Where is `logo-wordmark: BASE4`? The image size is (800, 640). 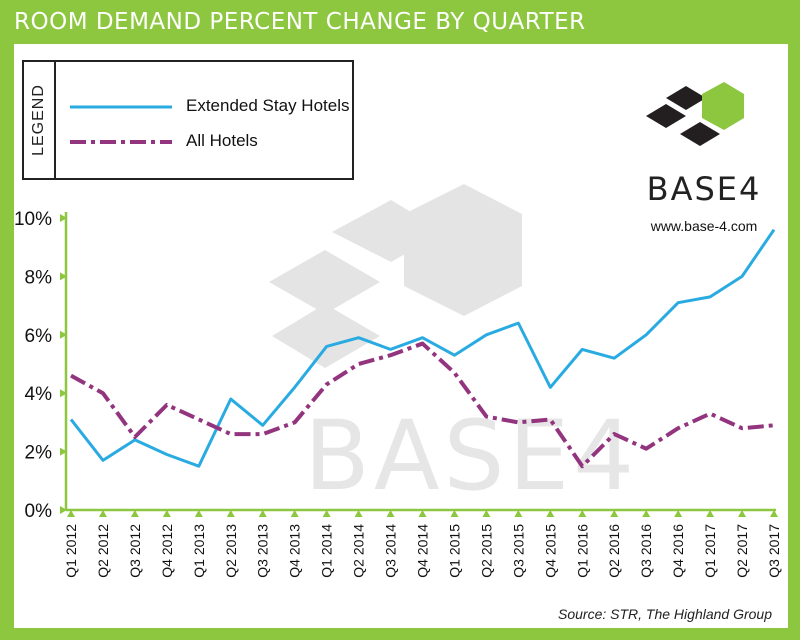 logo-wordmark: BASE4 is located at coordinates (704, 189).